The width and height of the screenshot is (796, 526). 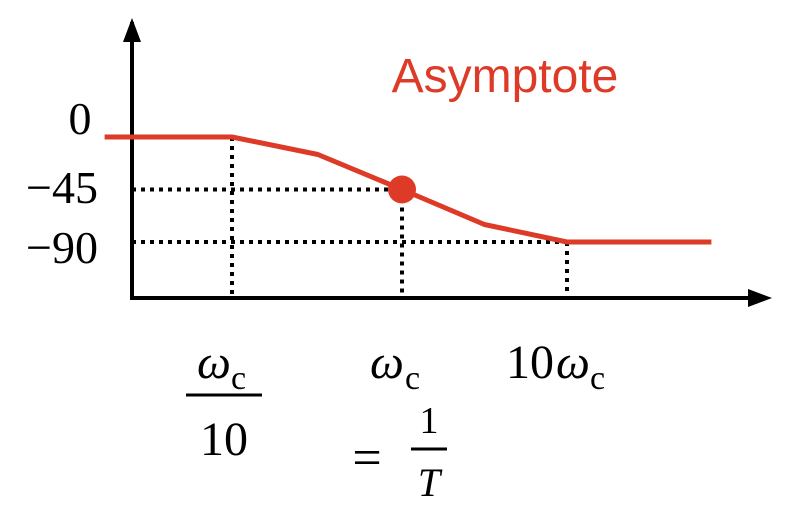 What do you see at coordinates (132, 30) in the screenshot?
I see `y-axis-arrow-icon` at bounding box center [132, 30].